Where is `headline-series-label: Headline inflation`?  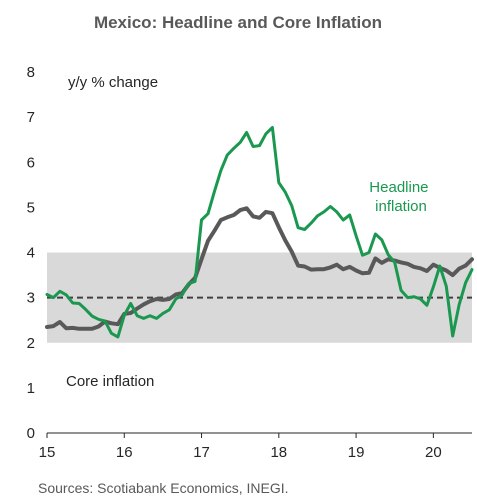 headline-series-label: Headline inflation is located at coordinates (400, 197).